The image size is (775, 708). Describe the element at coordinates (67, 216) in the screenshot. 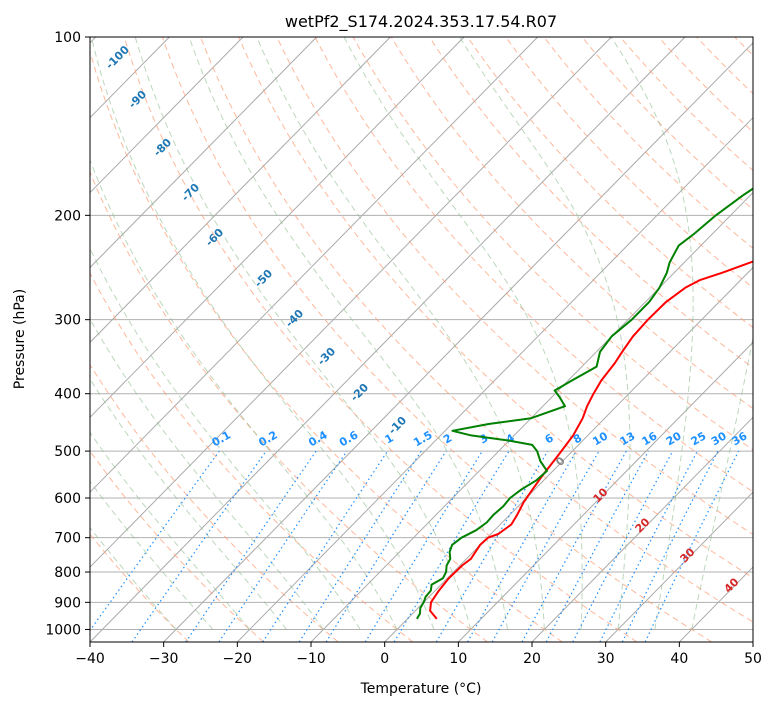

I see `y-tick-label: 200` at that location.